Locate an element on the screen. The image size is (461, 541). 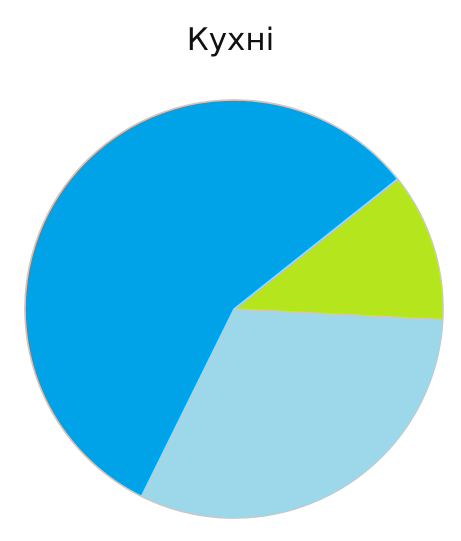
chart-title: Кухні is located at coordinates (230, 40).